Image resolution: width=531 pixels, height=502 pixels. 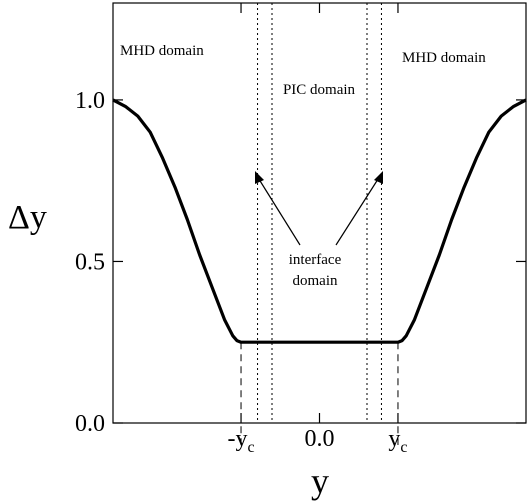 What do you see at coordinates (90, 424) in the screenshot?
I see `y-tick-label-0: 0.0` at bounding box center [90, 424].